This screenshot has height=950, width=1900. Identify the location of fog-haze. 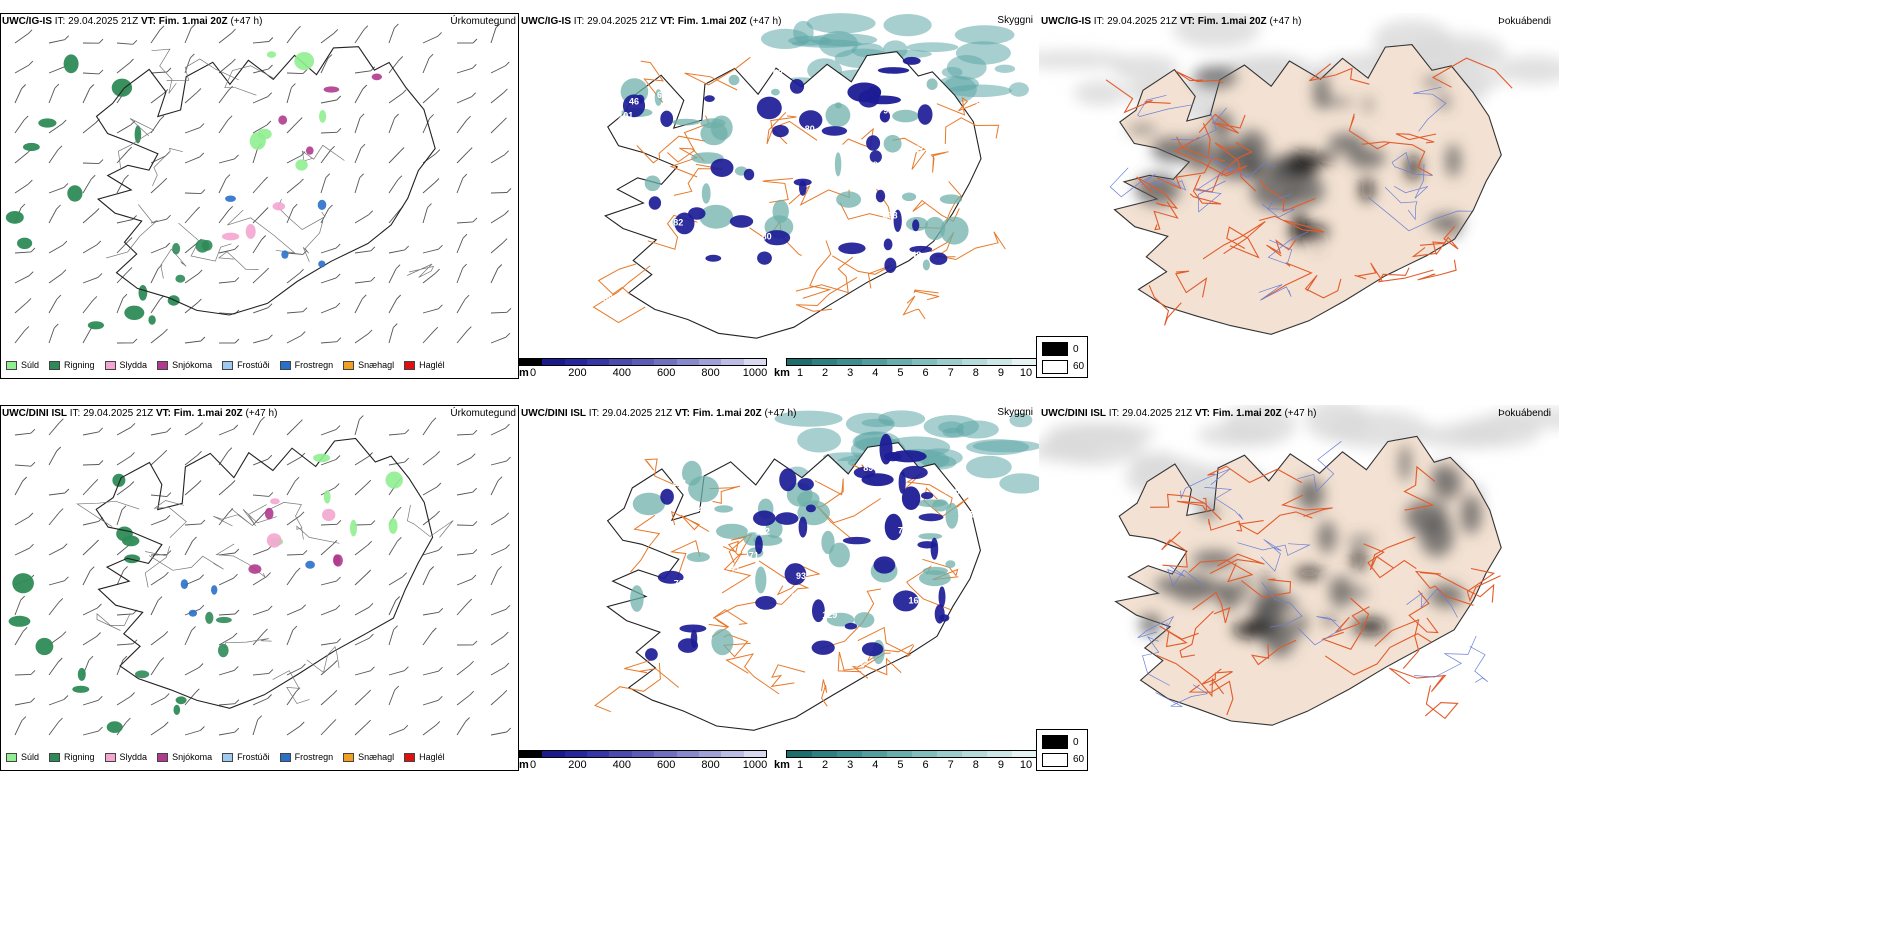
(1069, 451).